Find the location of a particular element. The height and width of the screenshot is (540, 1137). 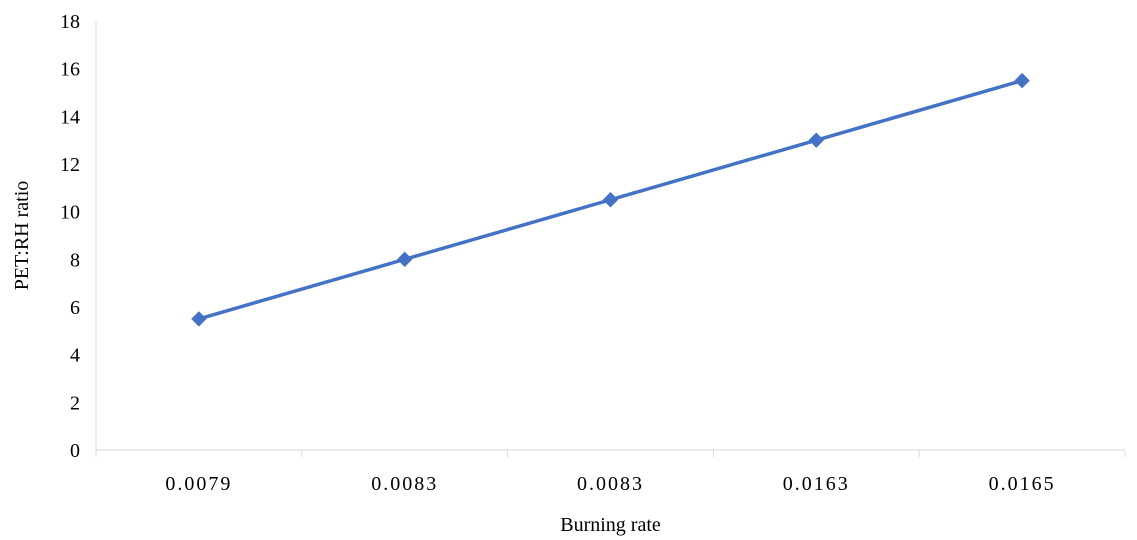

y-tick-label: 6 is located at coordinates (75, 308).